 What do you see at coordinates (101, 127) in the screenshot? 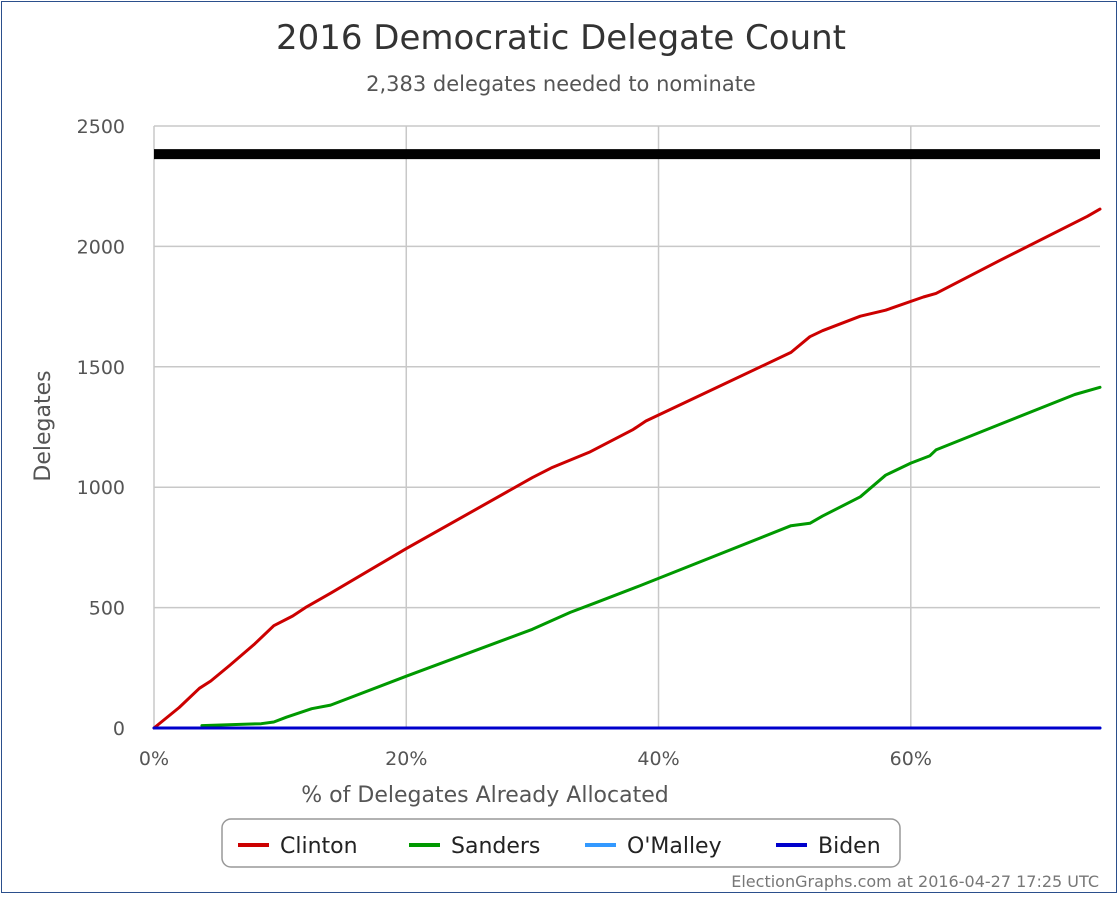
I see `y-tick-label: 2500` at bounding box center [101, 127].